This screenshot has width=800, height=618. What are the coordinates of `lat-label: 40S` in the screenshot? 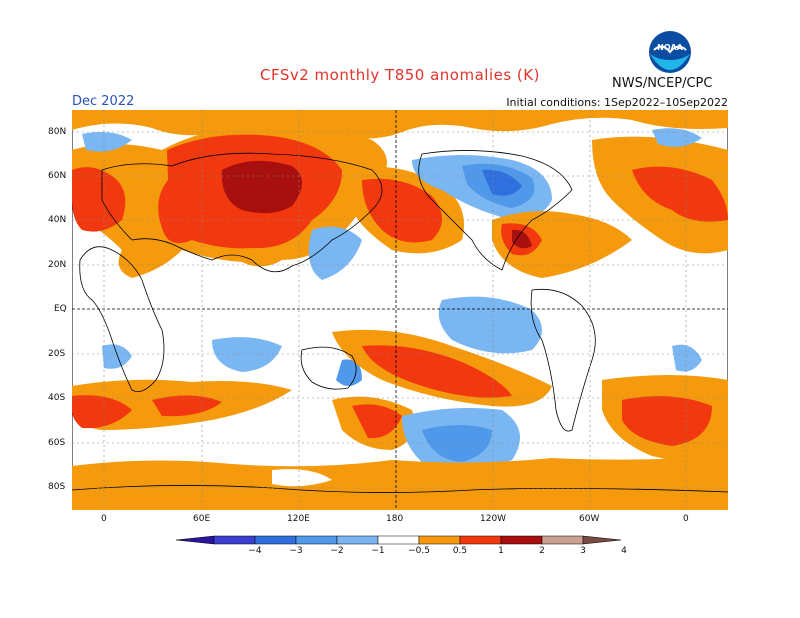 It's located at (57, 398).